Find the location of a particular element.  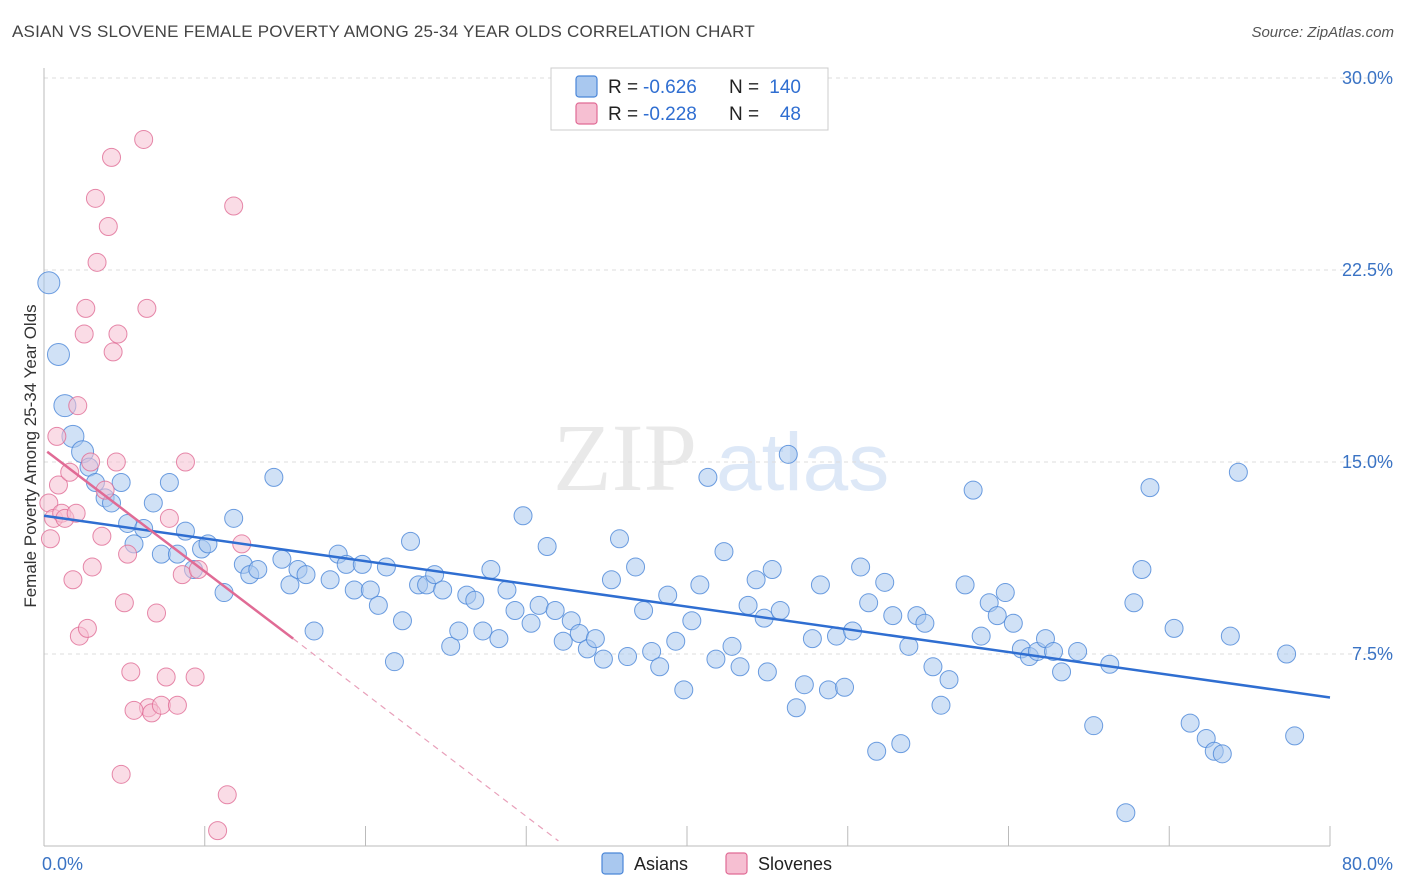

x-ticks is located at coordinates (687, 836).